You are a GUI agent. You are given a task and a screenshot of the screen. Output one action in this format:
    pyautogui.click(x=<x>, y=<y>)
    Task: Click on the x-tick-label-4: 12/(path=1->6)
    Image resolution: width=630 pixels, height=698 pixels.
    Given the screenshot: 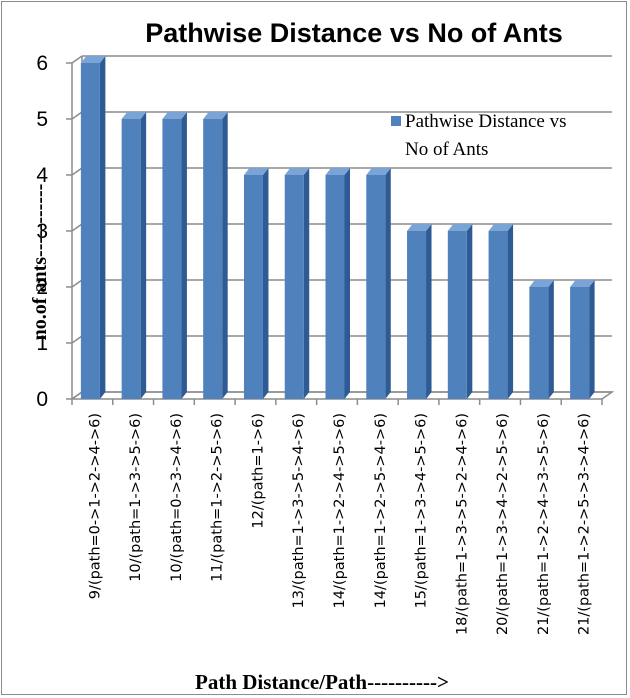 What is the action you would take?
    pyautogui.click(x=258, y=471)
    